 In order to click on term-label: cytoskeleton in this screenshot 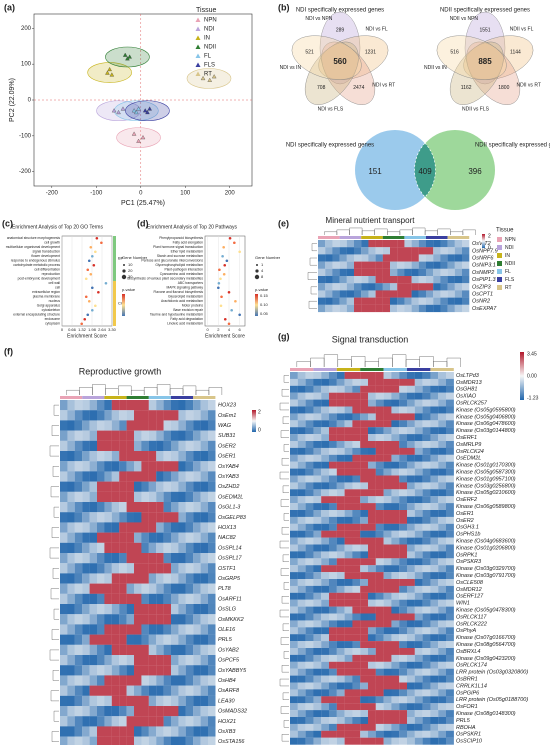, I will do `click(51, 310)`.